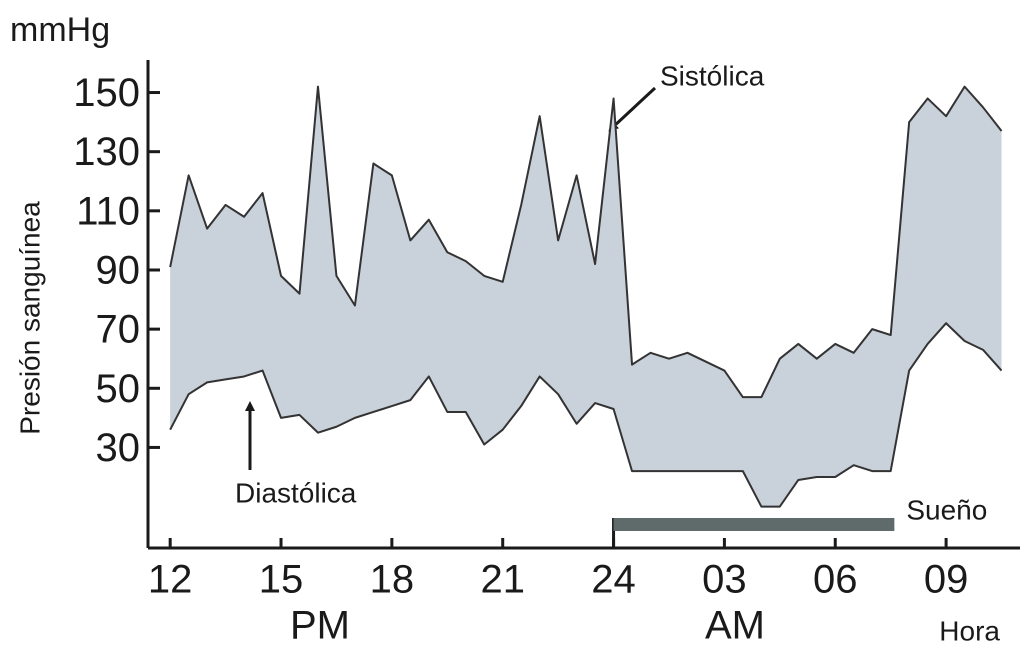 Image resolution: width=1026 pixels, height=656 pixels. Describe the element at coordinates (118, 330) in the screenshot. I see `y-tick-label: 70` at that location.